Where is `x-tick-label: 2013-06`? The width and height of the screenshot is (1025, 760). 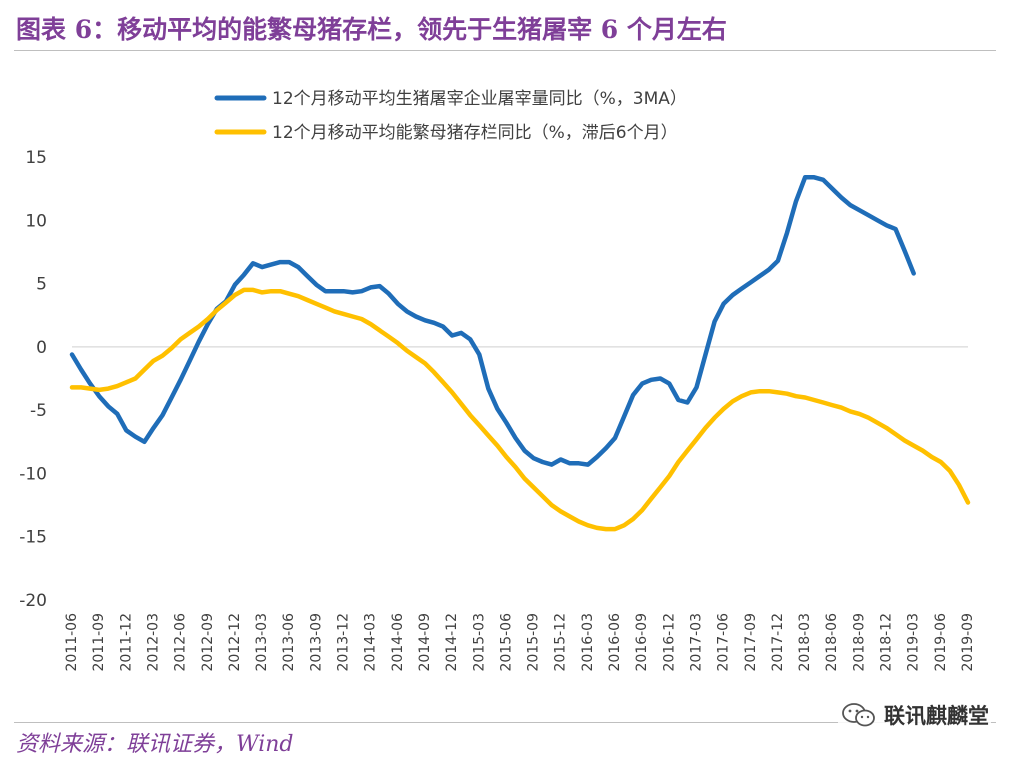
x-tick-label: 2013-06 is located at coordinates (289, 642).